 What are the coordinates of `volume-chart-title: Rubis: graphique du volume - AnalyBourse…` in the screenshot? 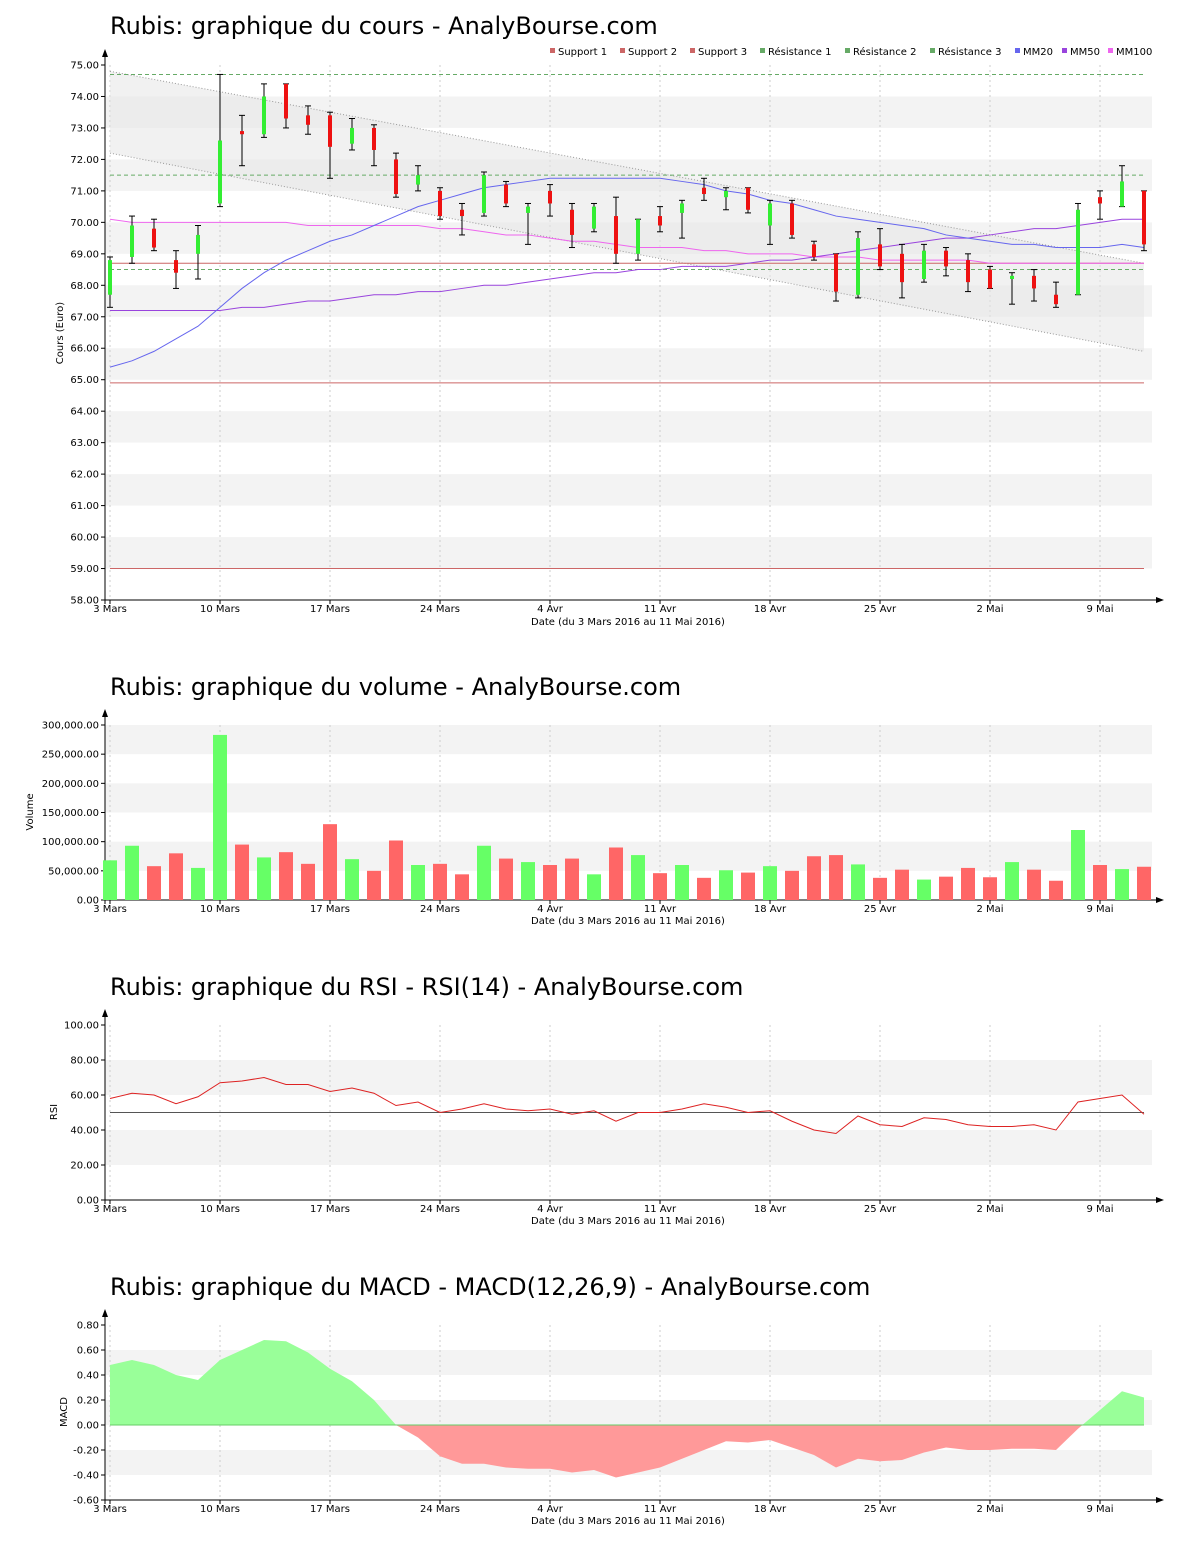 It's located at (395, 687).